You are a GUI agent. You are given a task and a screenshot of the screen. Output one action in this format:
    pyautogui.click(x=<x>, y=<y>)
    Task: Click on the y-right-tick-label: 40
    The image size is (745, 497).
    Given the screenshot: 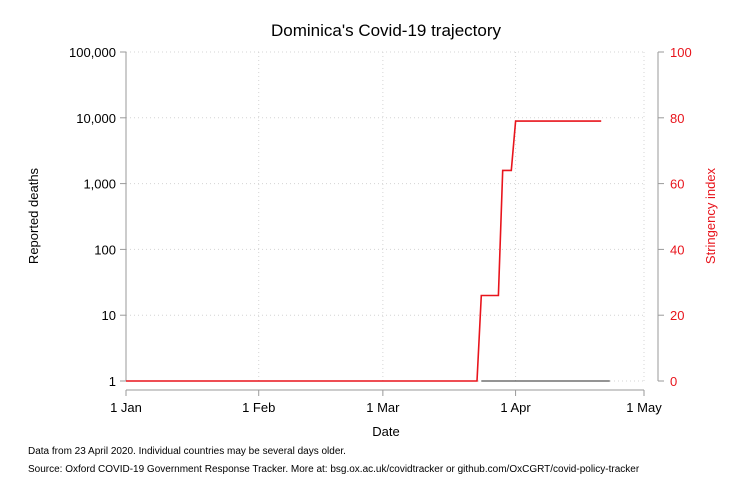 What is the action you would take?
    pyautogui.click(x=677, y=249)
    